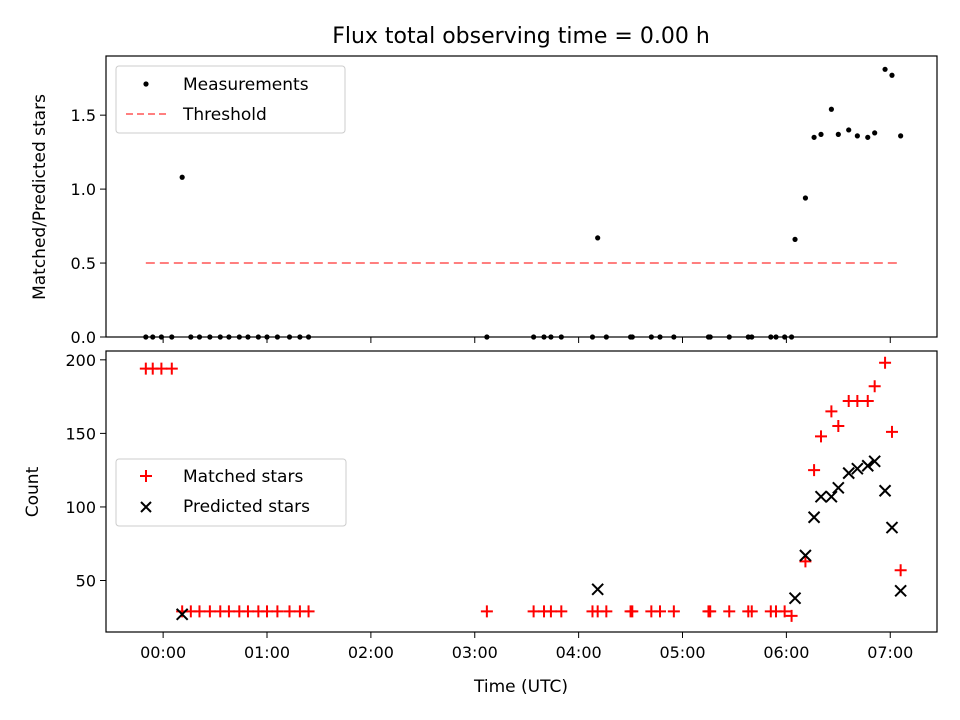 The height and width of the screenshot is (720, 960). I want to click on ratio-y-tick-label: 0.0, so click(83, 337).